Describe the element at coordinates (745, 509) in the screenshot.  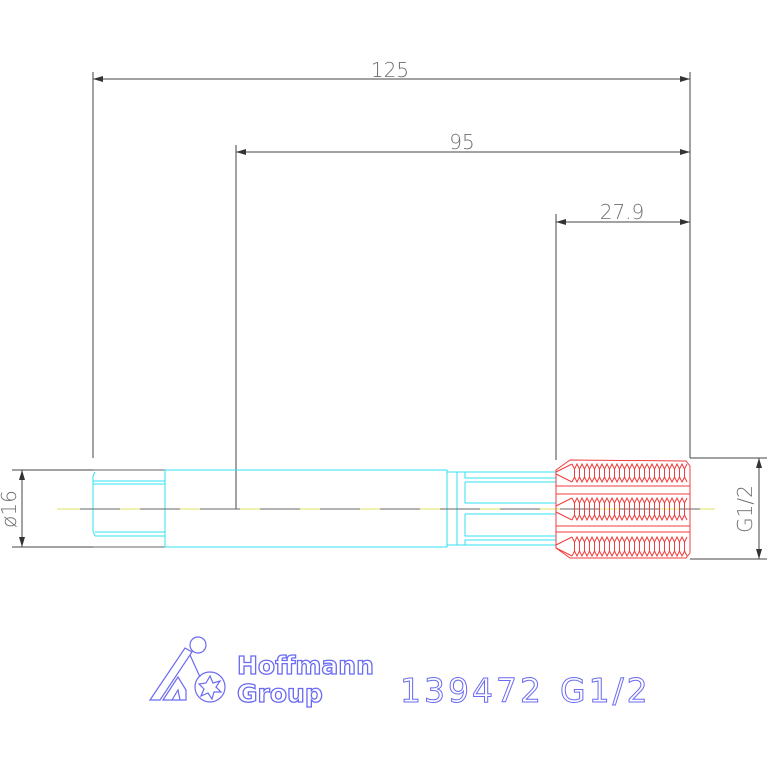
I see `dimension-thread-label: G1/2` at that location.